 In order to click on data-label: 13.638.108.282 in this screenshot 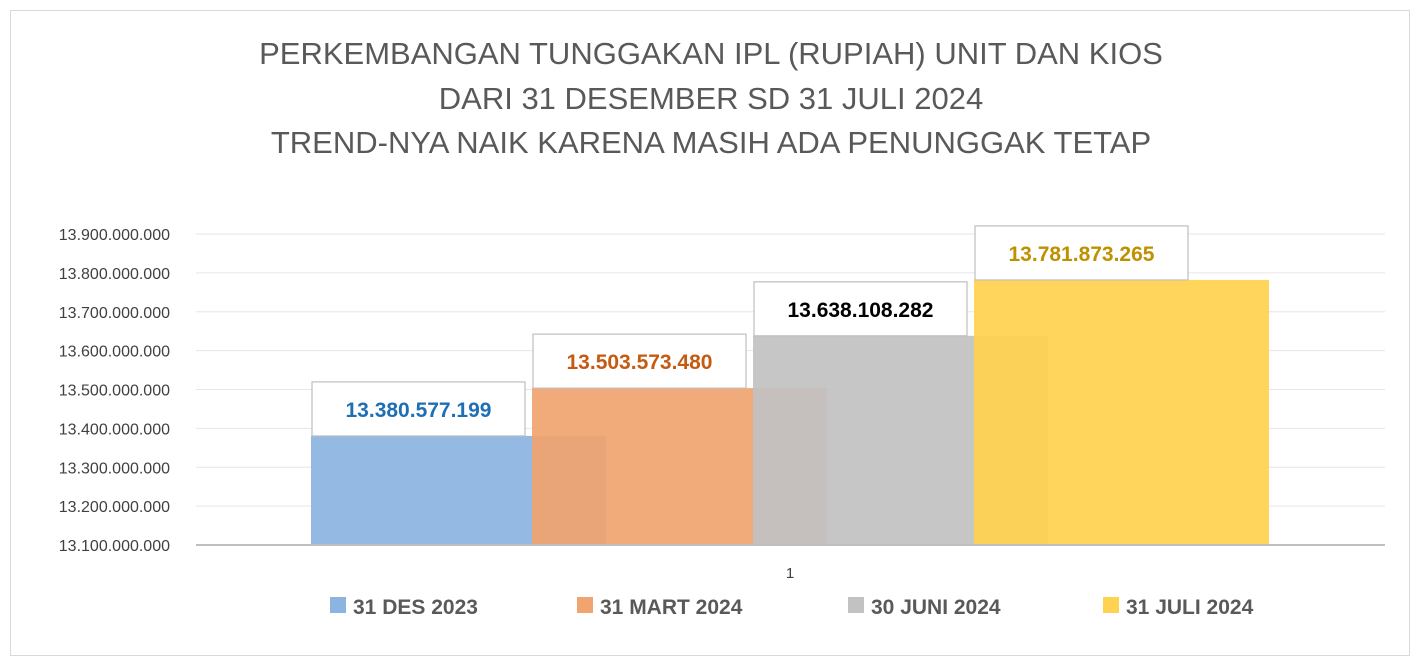, I will do `click(861, 310)`.